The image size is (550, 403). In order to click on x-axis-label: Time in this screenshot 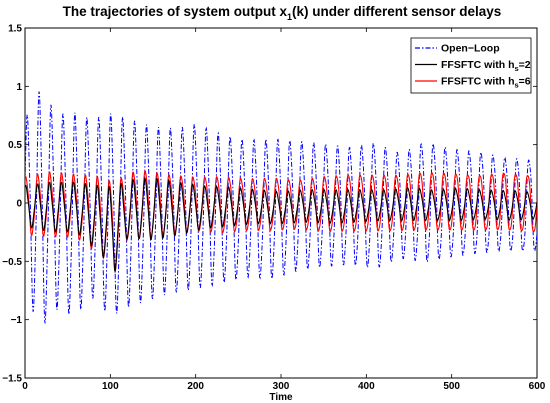, I will do `click(281, 397)`.